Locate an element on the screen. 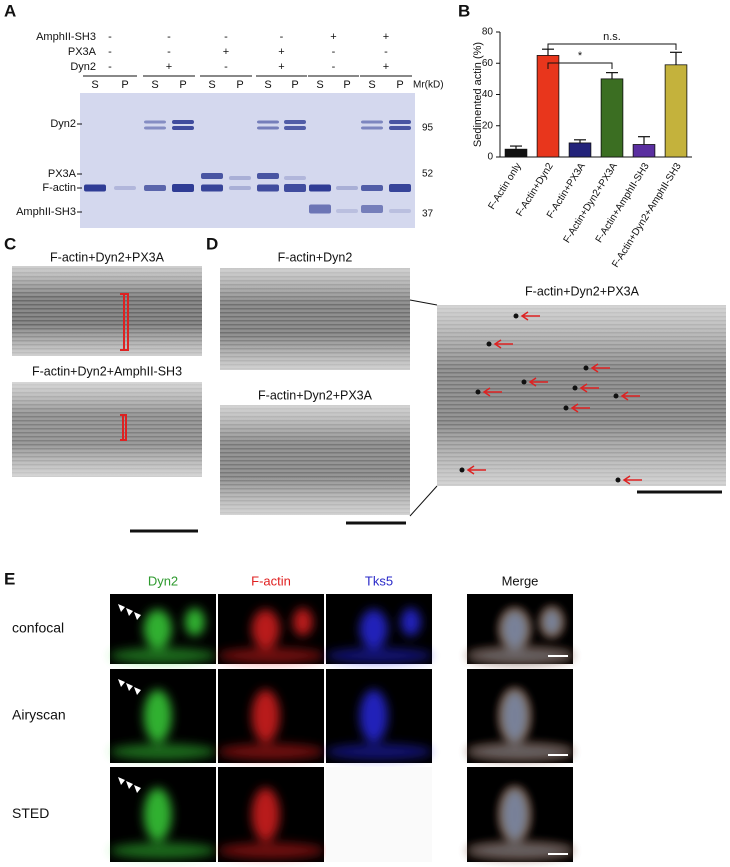 Image resolution: width=730 pixels, height=867 pixels. significance-label: n.s. is located at coordinates (612, 37).